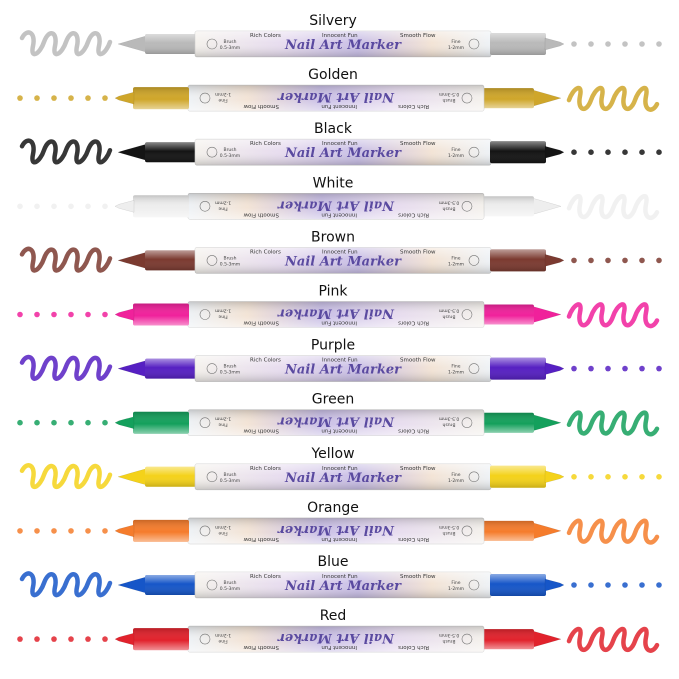 This screenshot has height=679, width=679. What do you see at coordinates (333, 616) in the screenshot?
I see `marker-label: Red` at bounding box center [333, 616].